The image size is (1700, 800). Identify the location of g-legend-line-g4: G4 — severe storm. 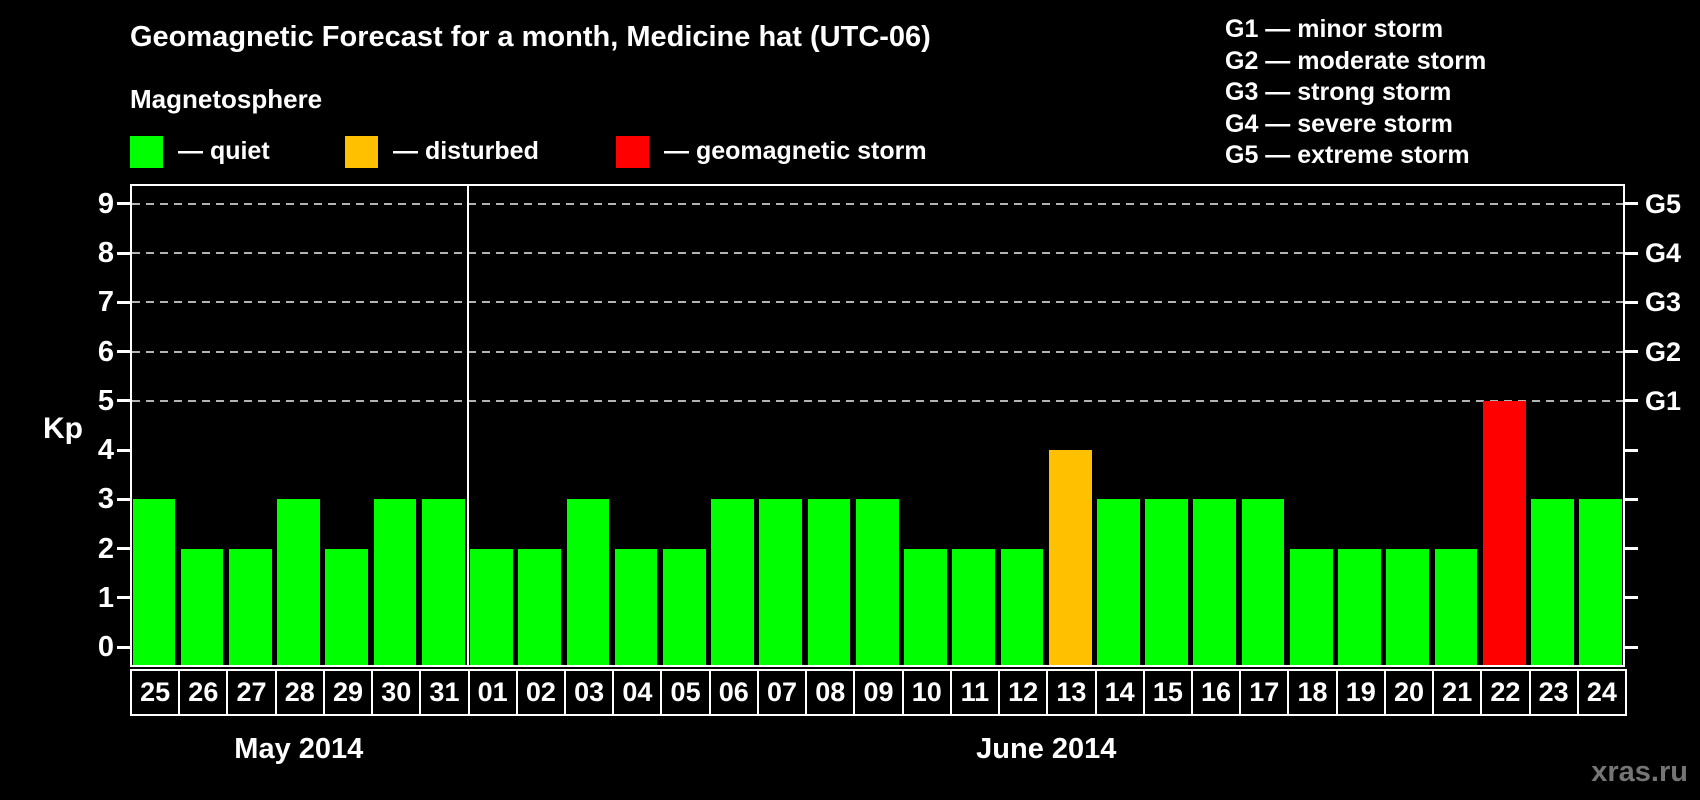
(1339, 123).